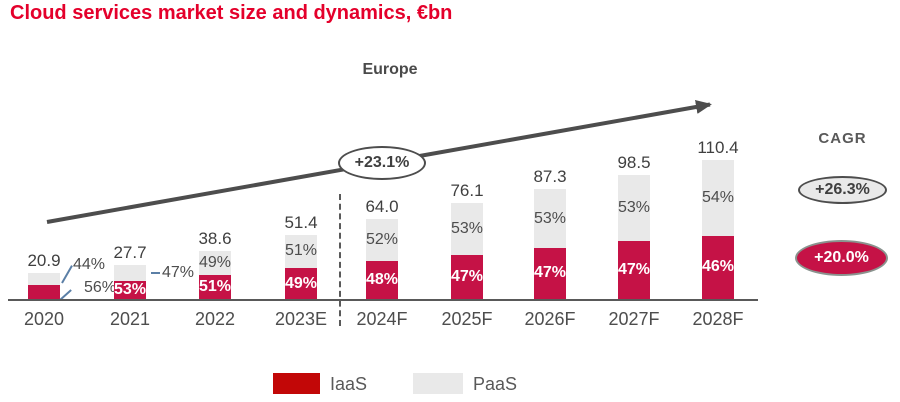 The image size is (900, 402). I want to click on forecast-divider, so click(340, 260).